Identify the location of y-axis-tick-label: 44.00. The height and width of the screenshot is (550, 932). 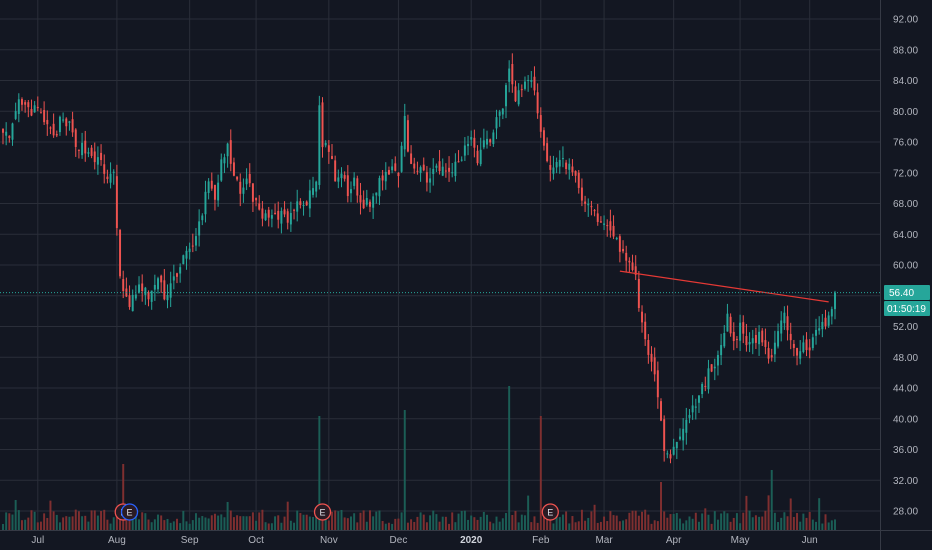
(905, 389).